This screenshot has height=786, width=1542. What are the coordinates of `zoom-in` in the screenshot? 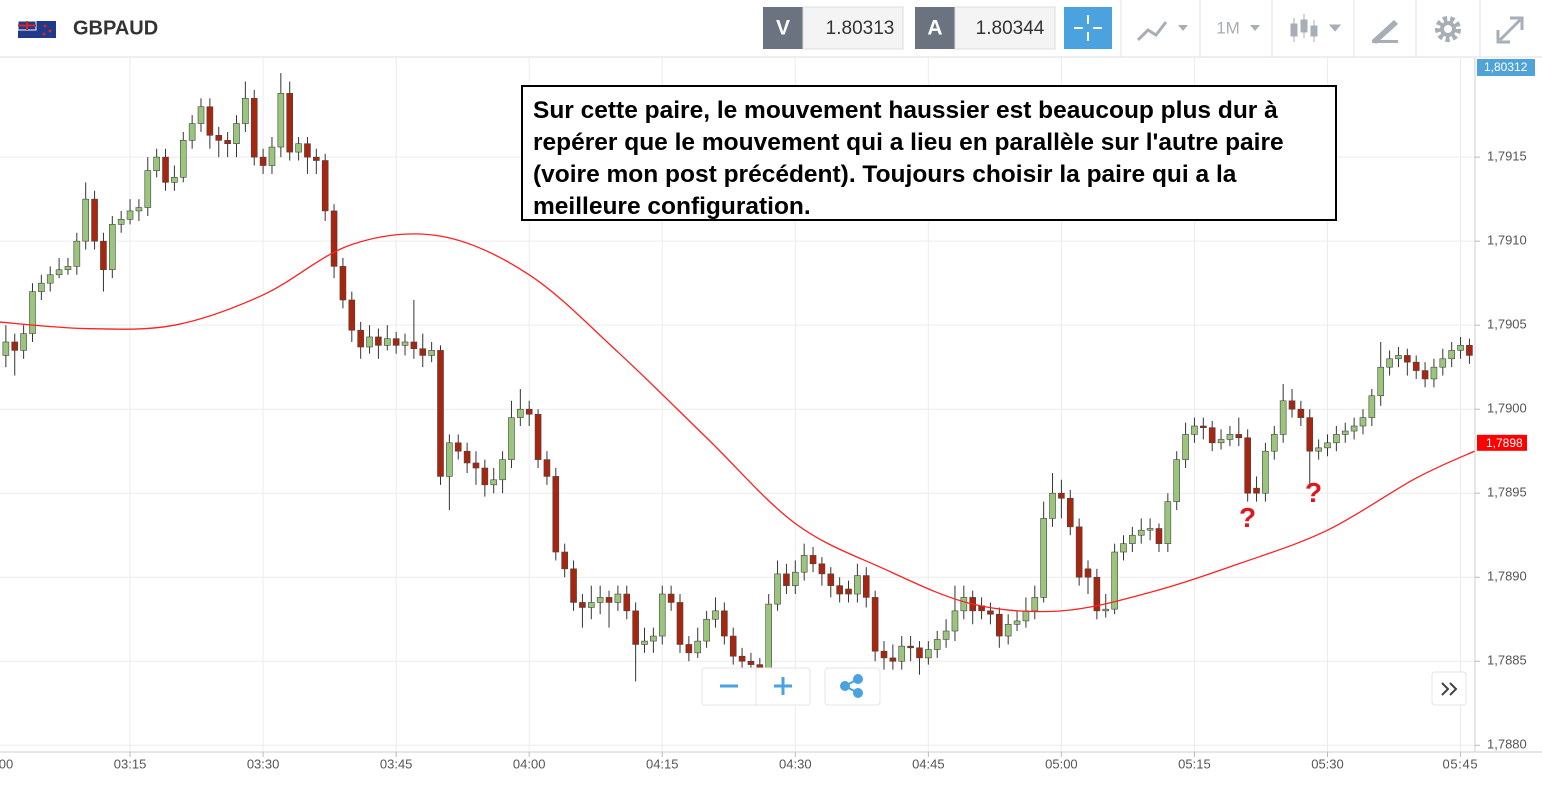 It's located at (783, 686).